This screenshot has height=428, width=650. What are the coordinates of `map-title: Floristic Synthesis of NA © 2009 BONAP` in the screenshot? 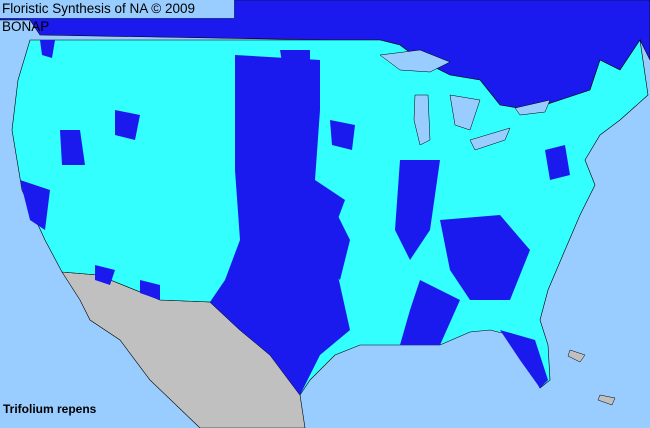 It's located at (117, 17).